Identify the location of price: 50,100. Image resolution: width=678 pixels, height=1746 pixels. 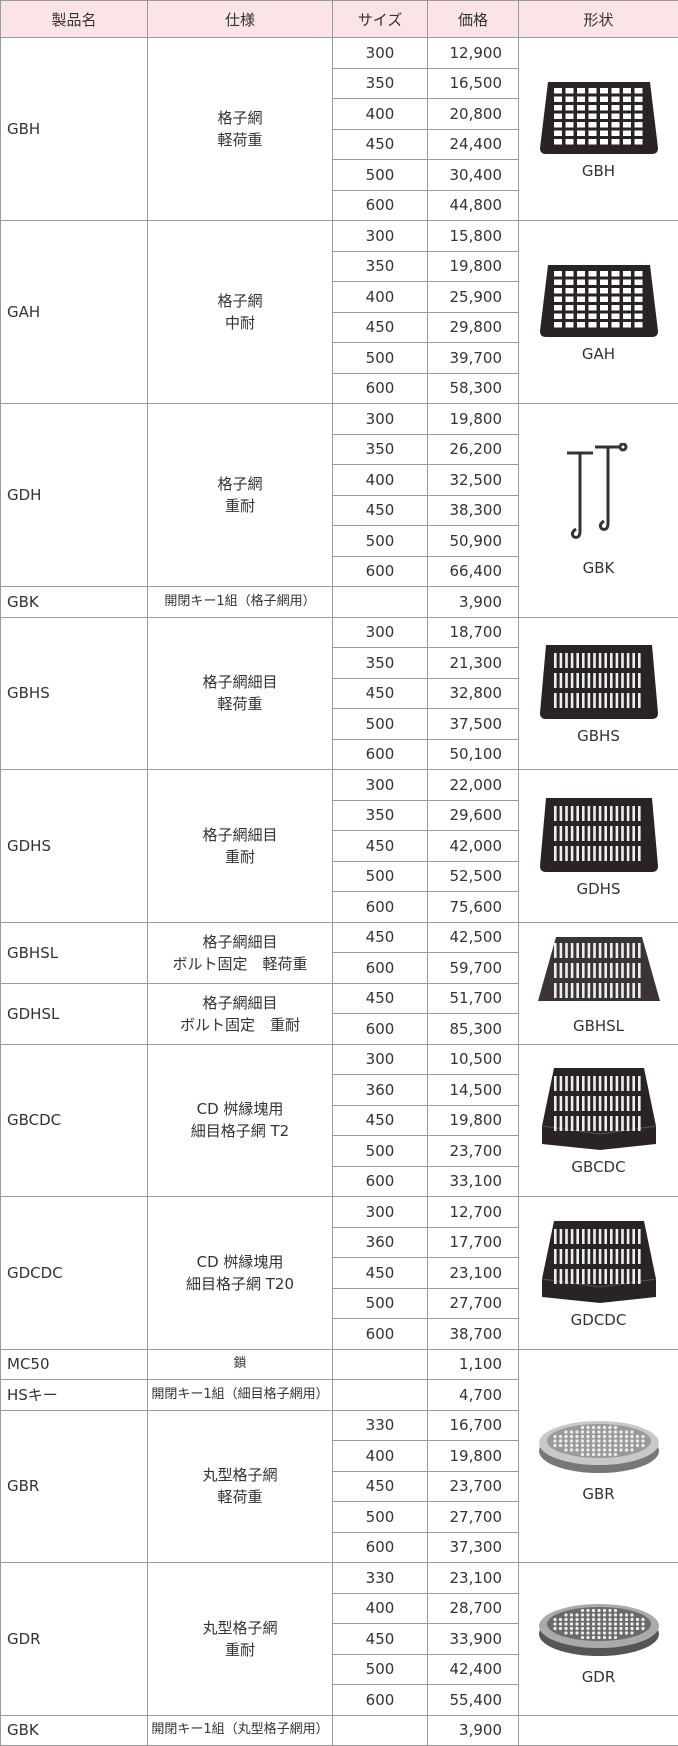
(473, 754).